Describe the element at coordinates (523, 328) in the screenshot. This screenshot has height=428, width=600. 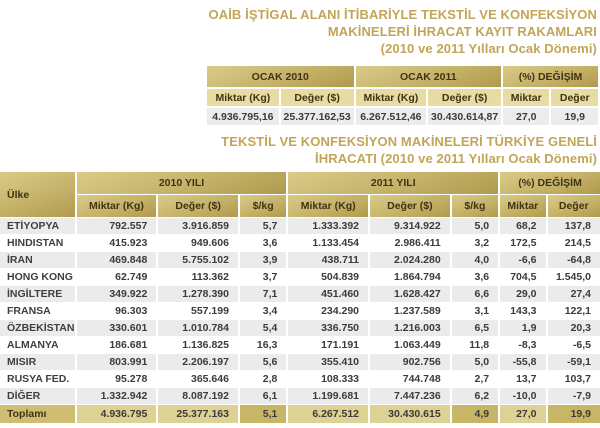
I see `cell-value: 1,9` at that location.